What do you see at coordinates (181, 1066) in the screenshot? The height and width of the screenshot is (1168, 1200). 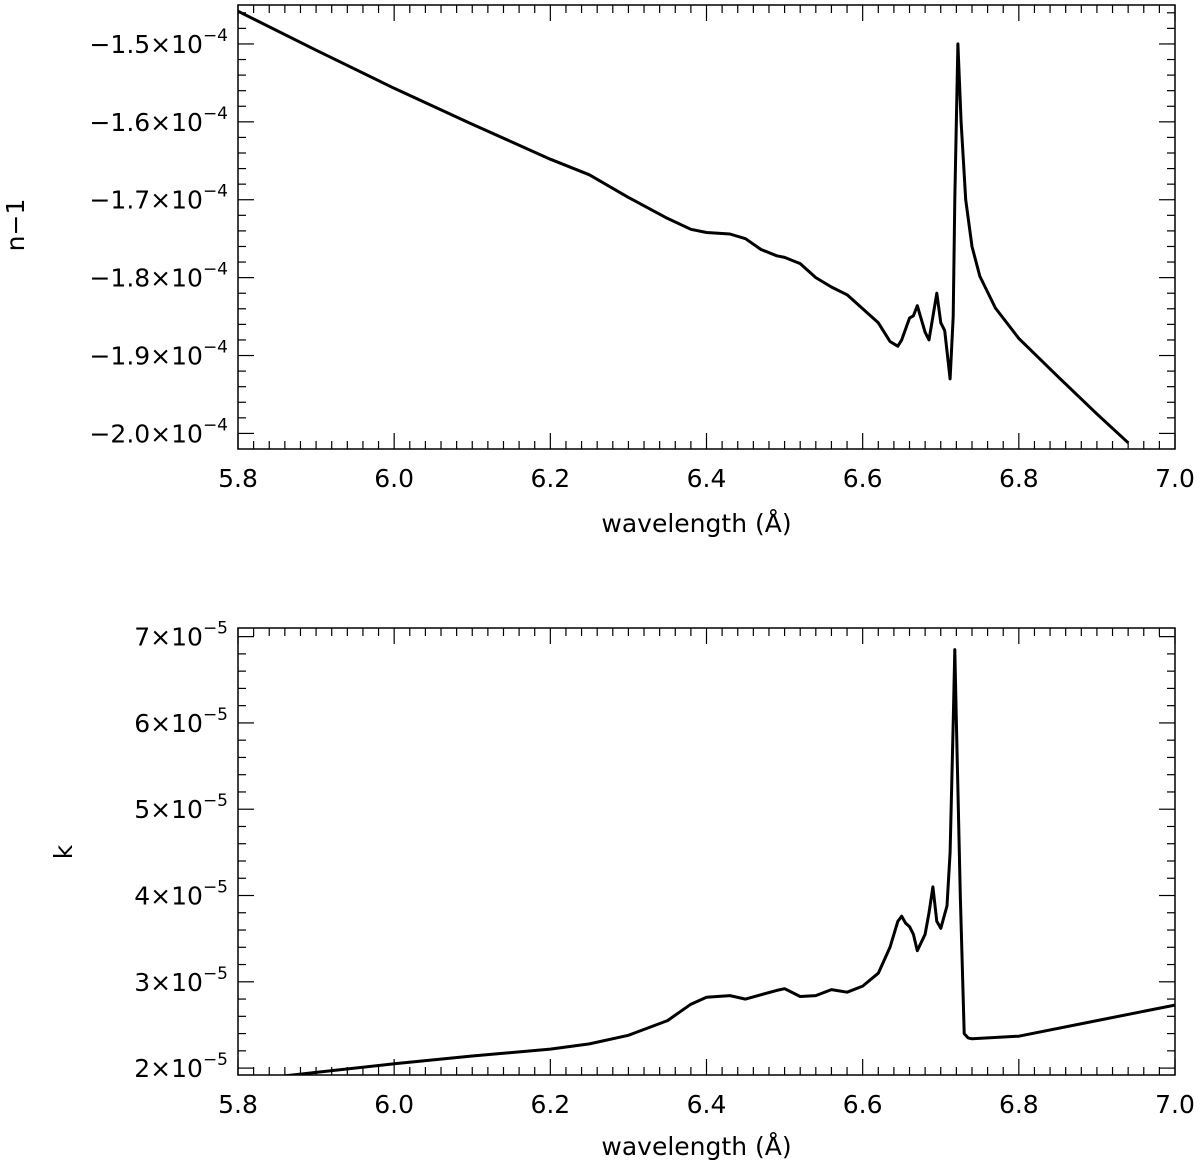 I see `y-tick-label: 2×10⁻⁵` at bounding box center [181, 1066].